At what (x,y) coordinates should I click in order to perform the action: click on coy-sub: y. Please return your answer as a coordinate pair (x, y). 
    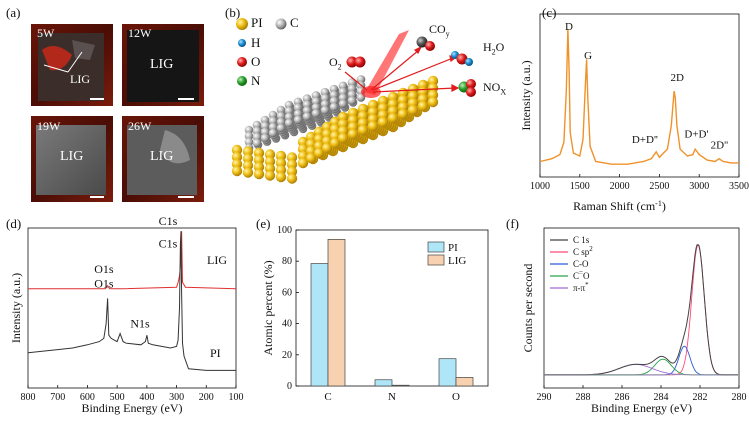
    Looking at the image, I should click on (448, 33).